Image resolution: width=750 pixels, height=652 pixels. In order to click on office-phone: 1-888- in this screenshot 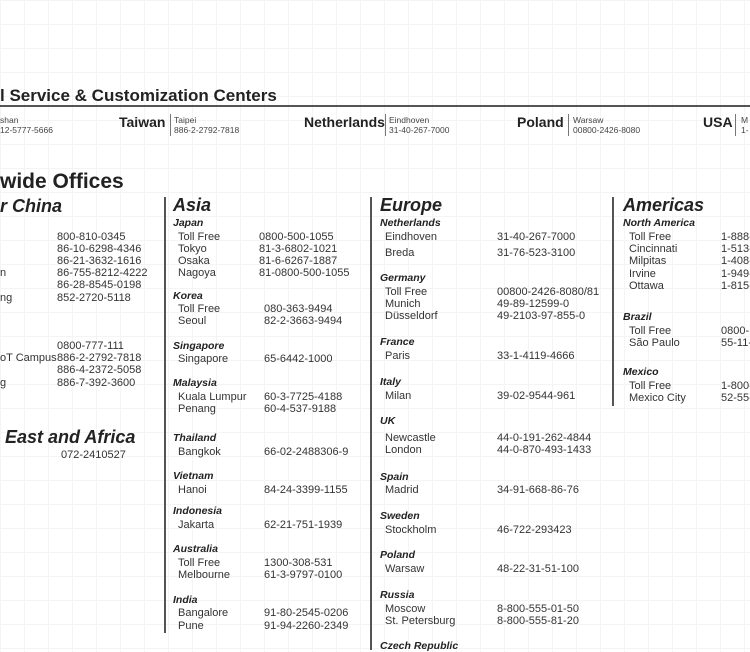, I will do `click(735, 237)`.